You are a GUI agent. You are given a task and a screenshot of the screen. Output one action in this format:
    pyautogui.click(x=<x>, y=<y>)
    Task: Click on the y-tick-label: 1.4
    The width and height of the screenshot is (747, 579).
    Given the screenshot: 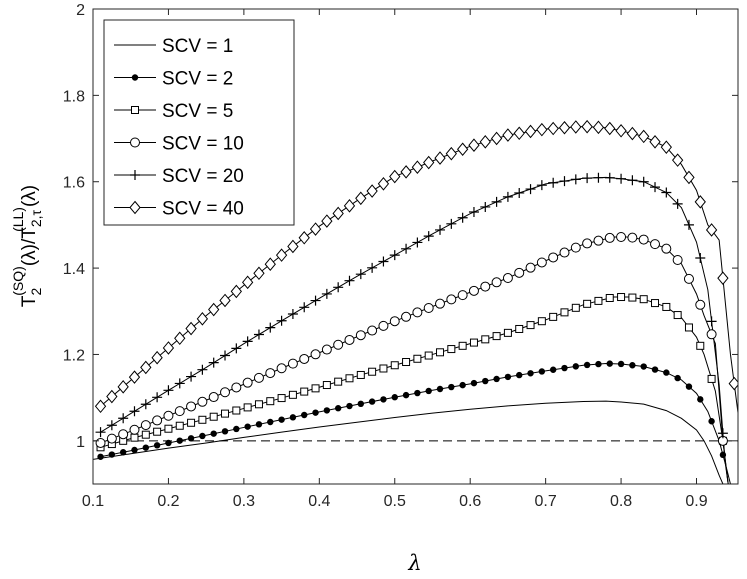 What is the action you would take?
    pyautogui.click(x=74, y=269)
    